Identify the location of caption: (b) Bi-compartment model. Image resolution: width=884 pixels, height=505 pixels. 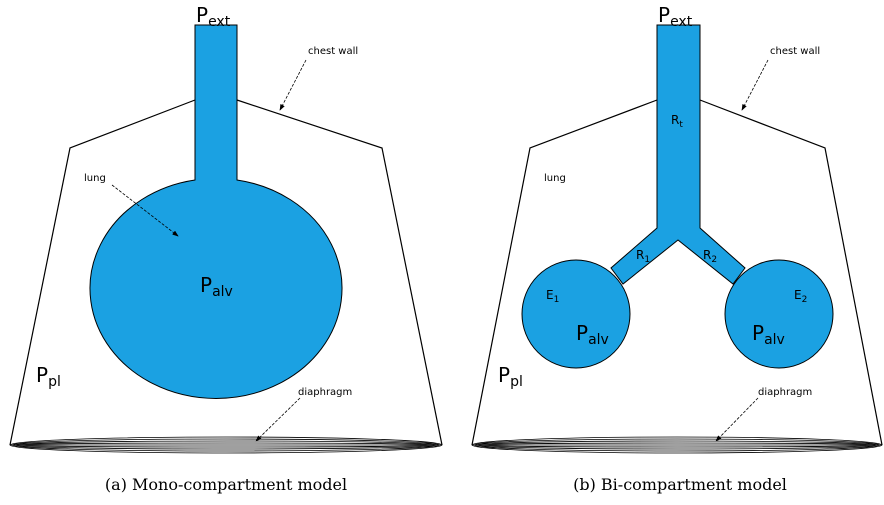
(680, 484).